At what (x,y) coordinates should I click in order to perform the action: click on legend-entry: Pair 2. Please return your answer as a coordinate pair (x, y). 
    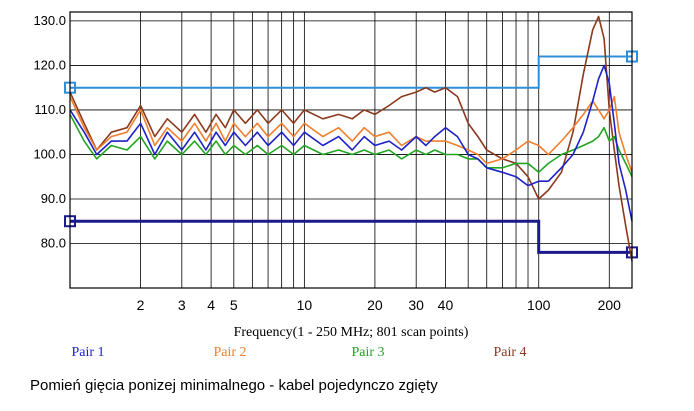
    Looking at the image, I should click on (229, 352).